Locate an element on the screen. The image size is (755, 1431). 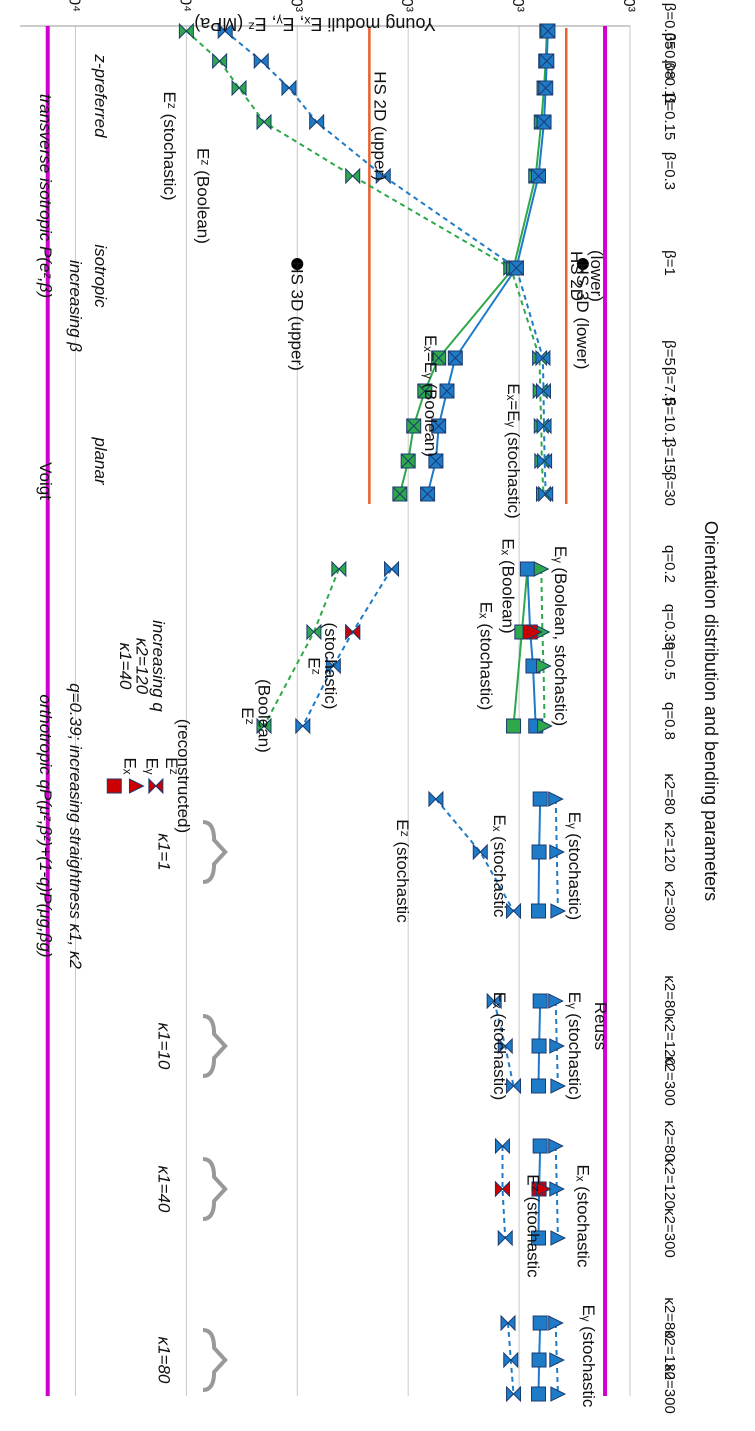
annotation: Eᶻ (Boolean) is located at coordinates (202, 196).